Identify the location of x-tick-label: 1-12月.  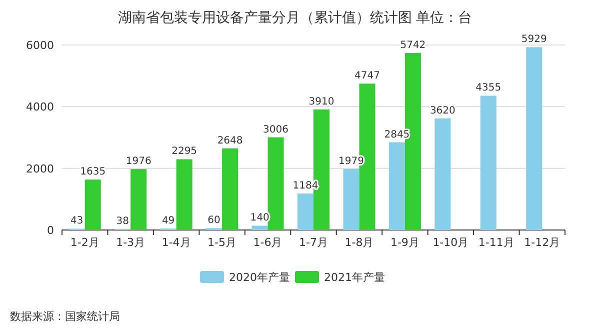
(542, 242).